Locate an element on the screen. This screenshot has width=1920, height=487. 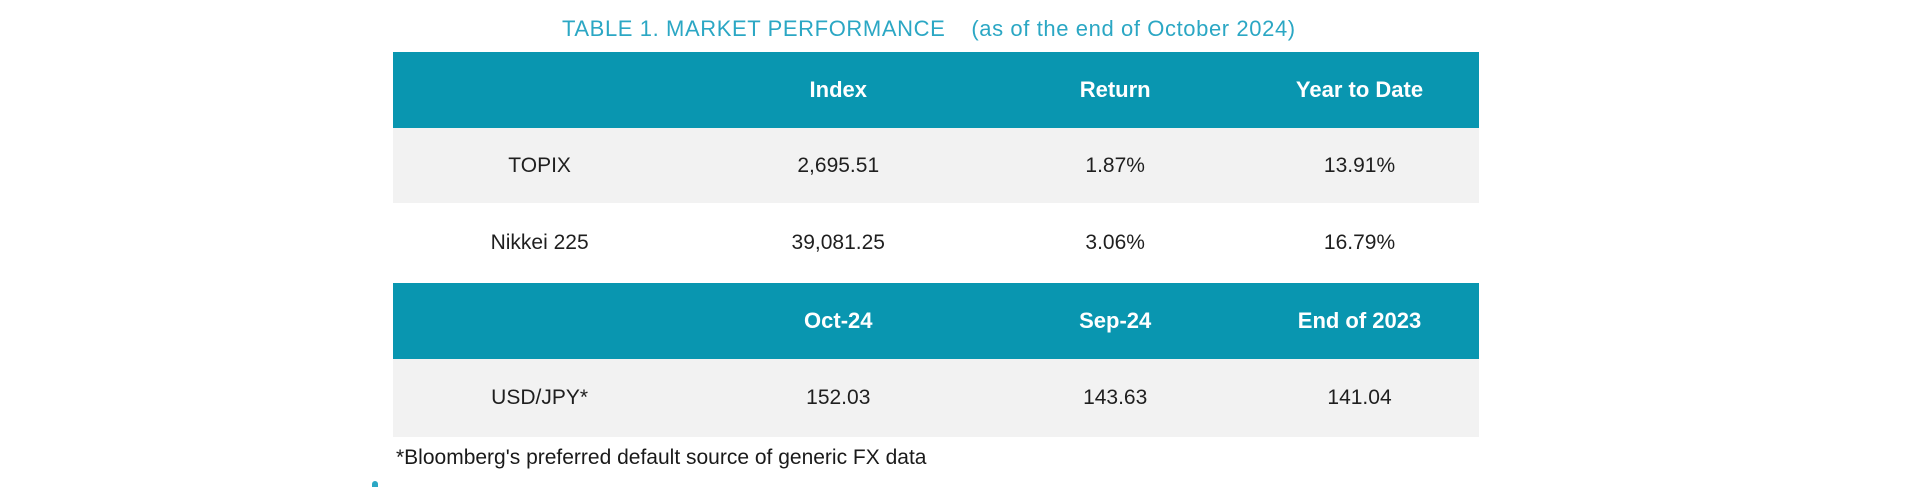
fx-header-sep-24: Sep-24 is located at coordinates (1115, 320).